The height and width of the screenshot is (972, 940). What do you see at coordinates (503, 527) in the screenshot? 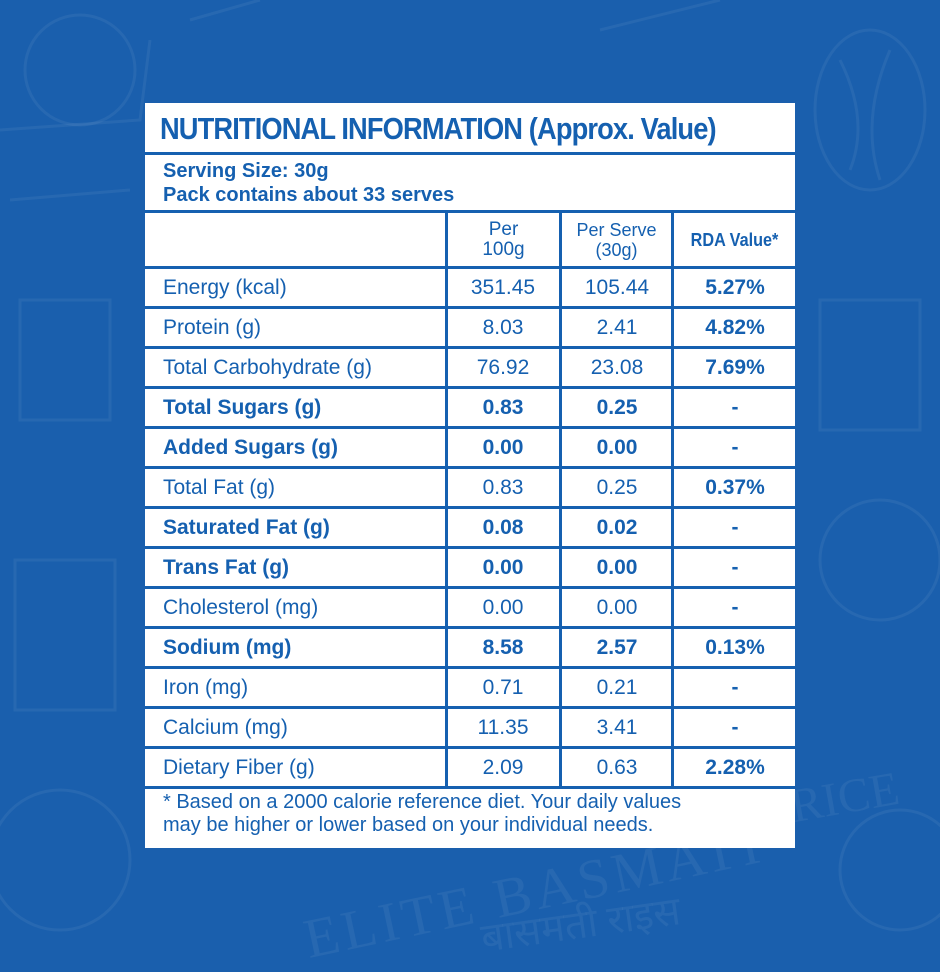
I see `value-per-100g: 0.08` at bounding box center [503, 527].